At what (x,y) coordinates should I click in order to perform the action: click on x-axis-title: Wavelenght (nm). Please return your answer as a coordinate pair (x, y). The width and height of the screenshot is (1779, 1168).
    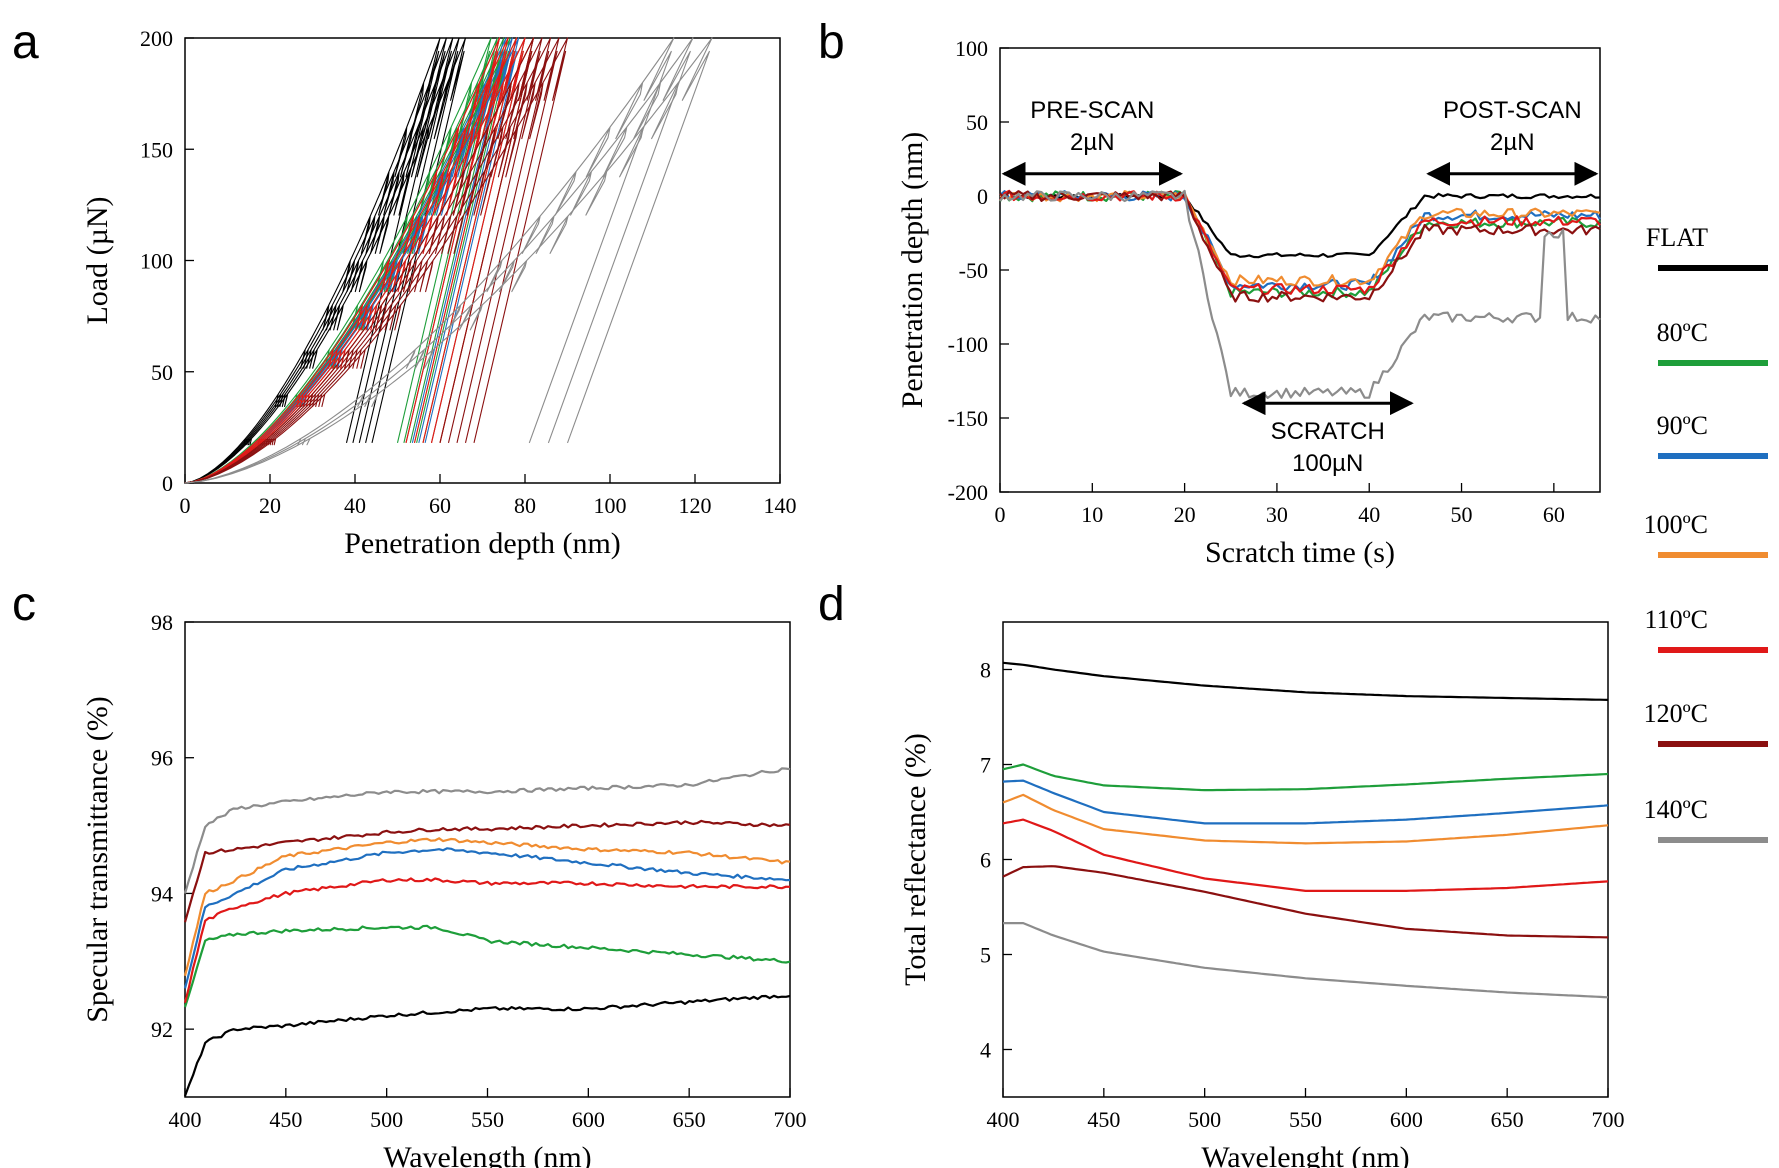
    Looking at the image, I should click on (1305, 1154).